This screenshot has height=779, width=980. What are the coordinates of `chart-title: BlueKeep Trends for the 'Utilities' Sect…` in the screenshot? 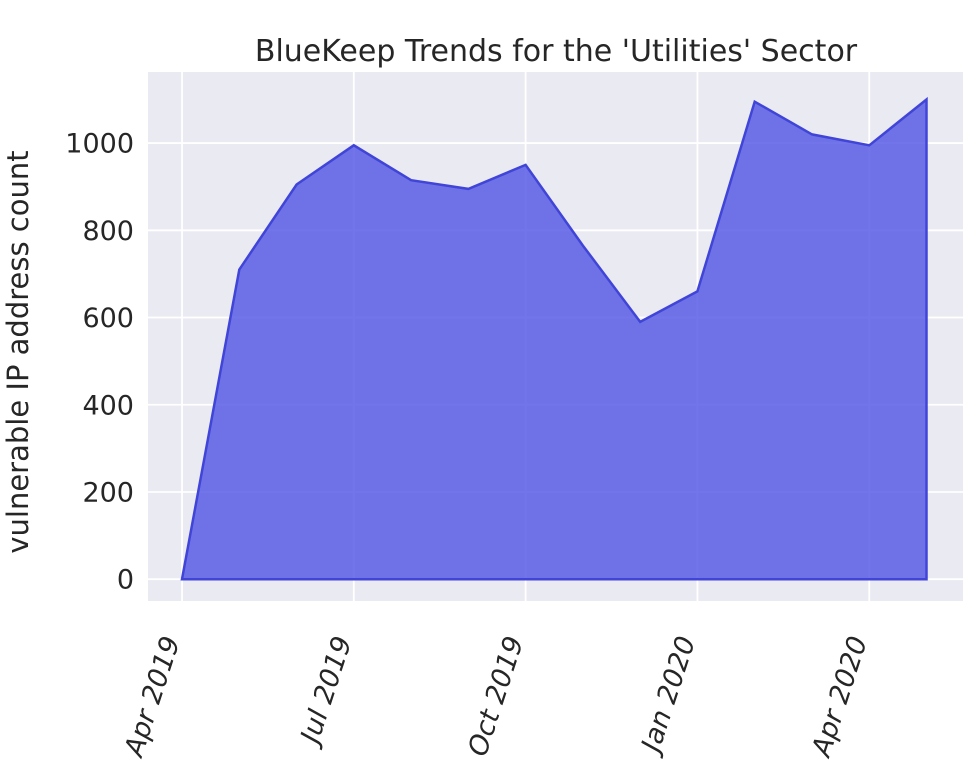 It's located at (556, 51).